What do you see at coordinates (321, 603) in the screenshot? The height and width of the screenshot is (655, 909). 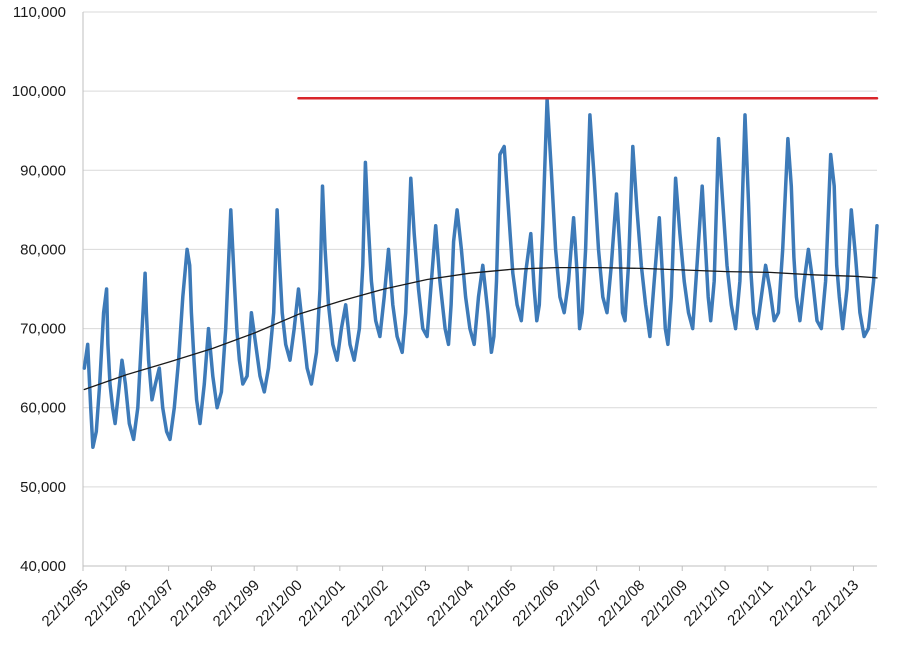 I see `x-tick-label: 22/12/01` at bounding box center [321, 603].